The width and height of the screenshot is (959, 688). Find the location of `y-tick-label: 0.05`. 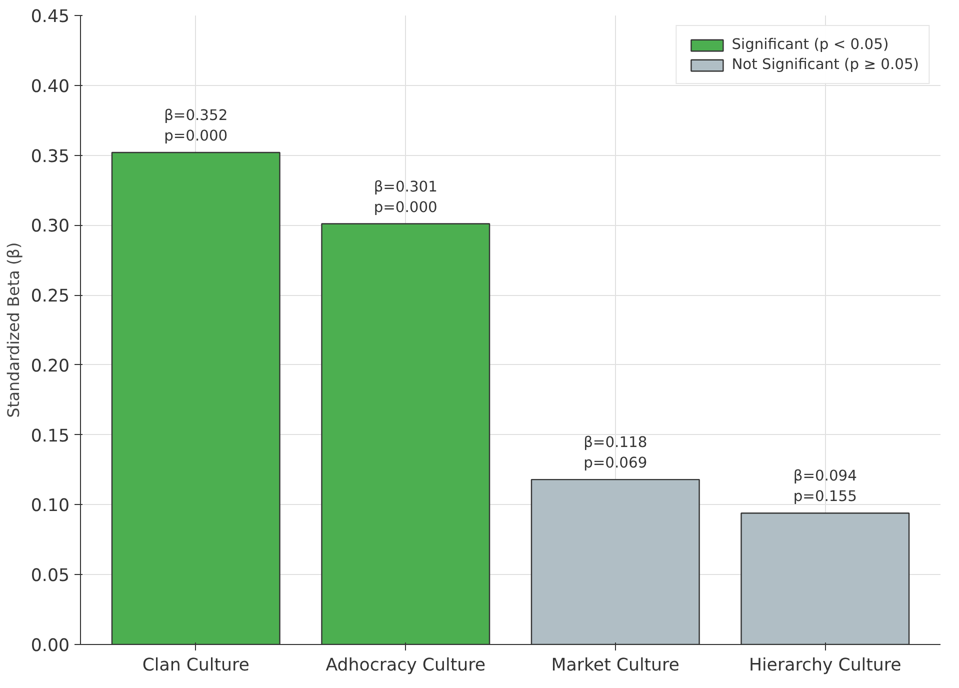

y-tick-label: 0.05 is located at coordinates (50, 576).